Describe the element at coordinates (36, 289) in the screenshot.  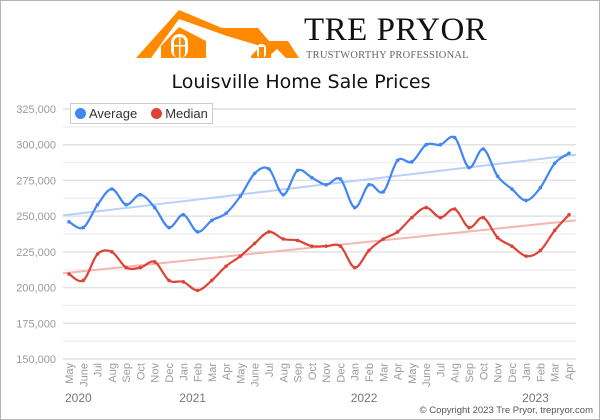
I see `y-tick-label: 200,000` at that location.